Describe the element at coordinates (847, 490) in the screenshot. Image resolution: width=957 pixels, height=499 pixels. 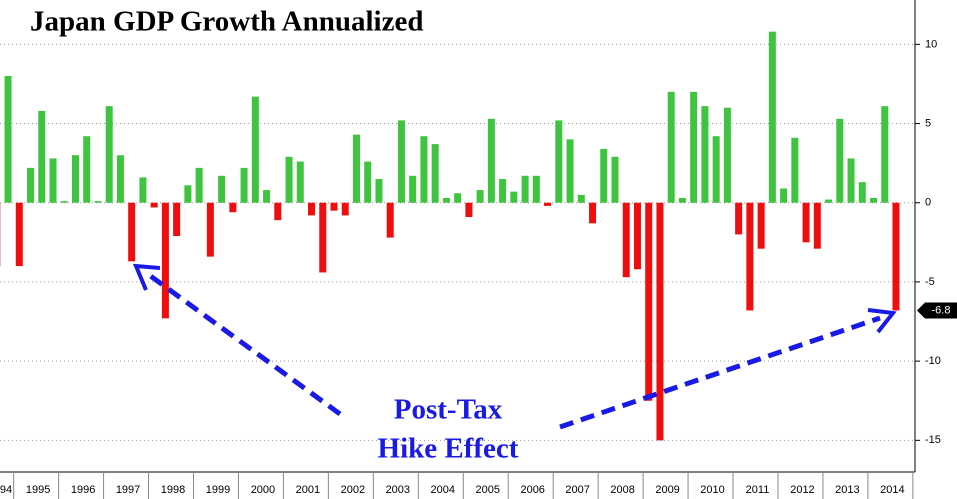
I see `x-tick-label: 2013` at that location.